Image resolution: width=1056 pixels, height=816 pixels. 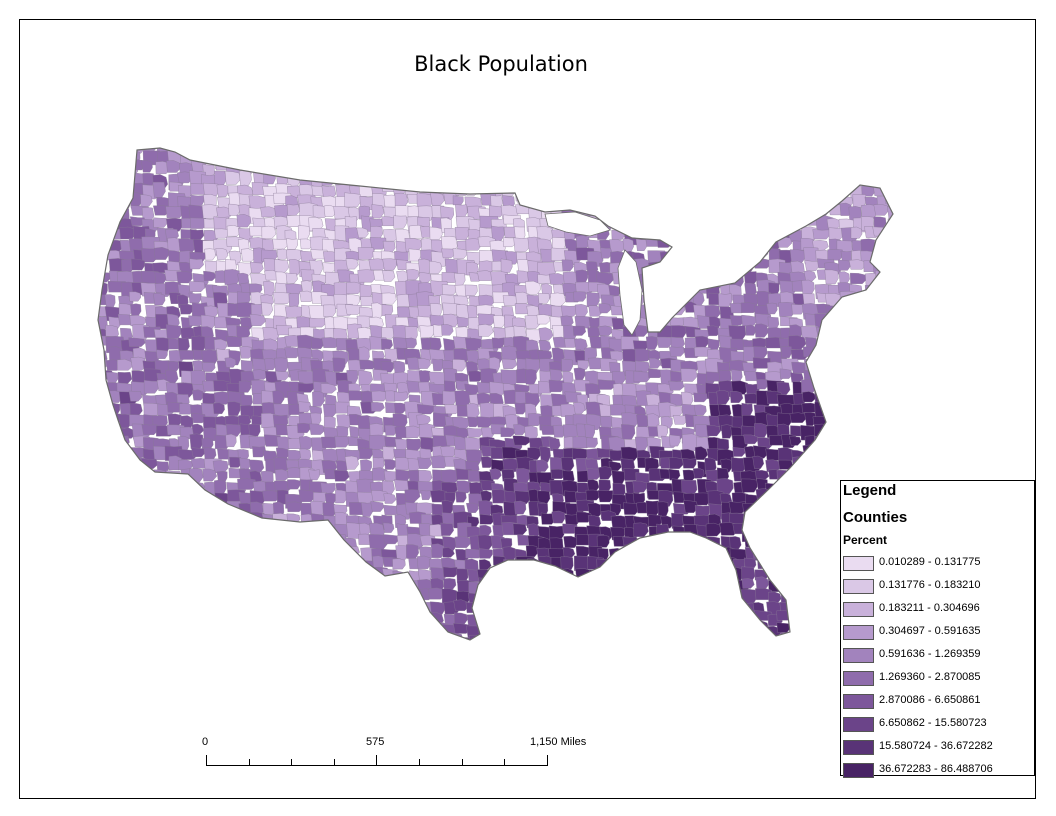 What do you see at coordinates (870, 490) in the screenshot?
I see `legend-title: Legend` at bounding box center [870, 490].